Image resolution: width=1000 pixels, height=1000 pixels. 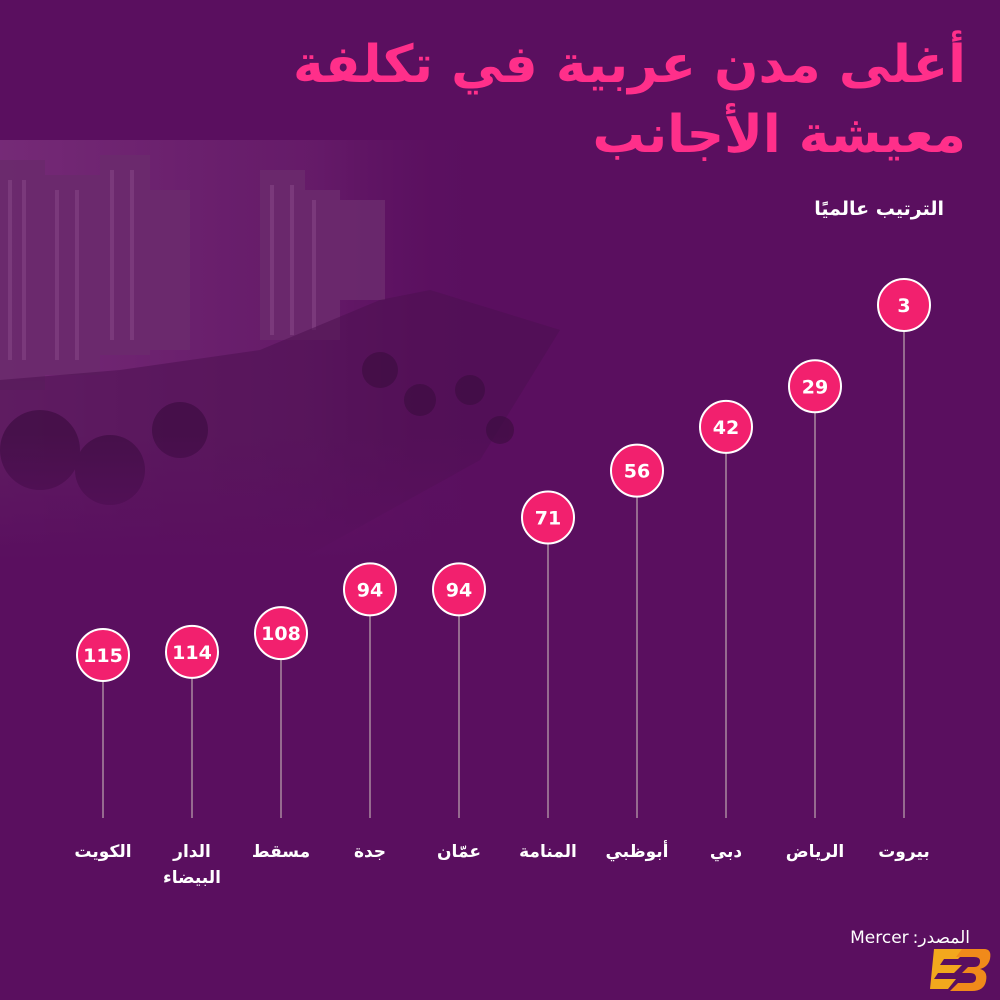 I want to click on category-label-9: بيروت, so click(x=904, y=852).